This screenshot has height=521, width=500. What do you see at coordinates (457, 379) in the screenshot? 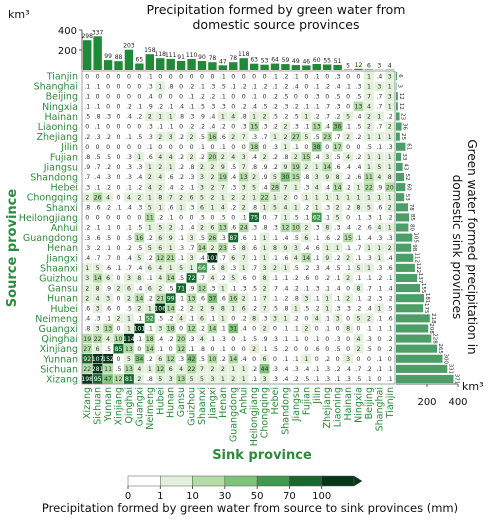
I see `right-bar-label: 371` at bounding box center [457, 379].